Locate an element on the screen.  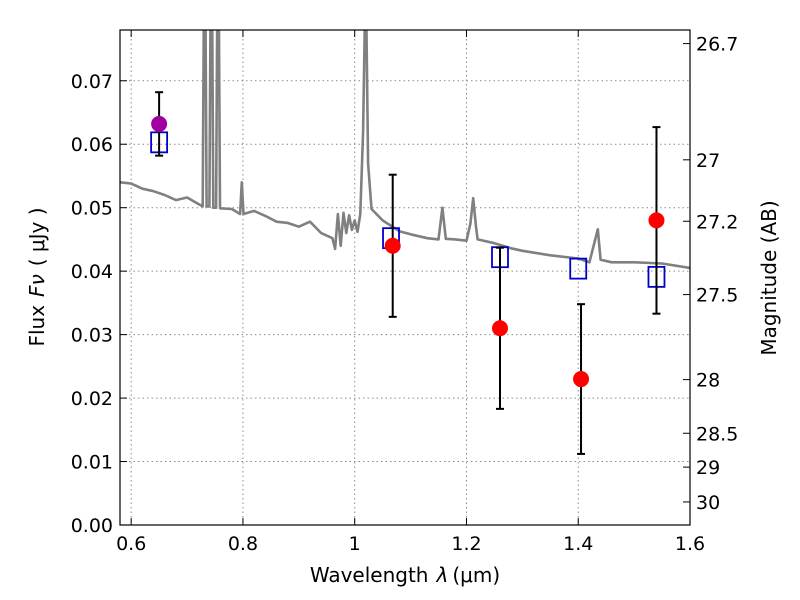
y-tick-label: 0.07 is located at coordinates (92, 82).